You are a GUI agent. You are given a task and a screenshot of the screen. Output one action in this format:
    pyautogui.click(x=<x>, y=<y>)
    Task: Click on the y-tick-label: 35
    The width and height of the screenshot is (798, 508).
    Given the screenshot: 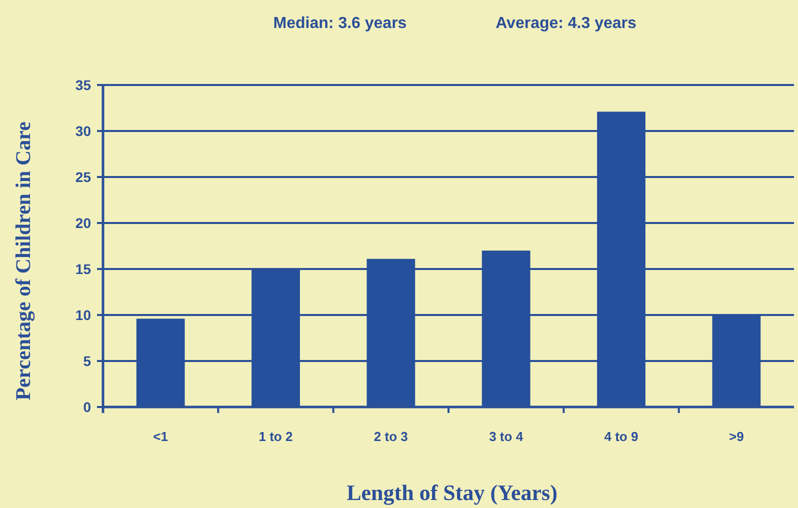 What is the action you would take?
    pyautogui.click(x=83, y=84)
    